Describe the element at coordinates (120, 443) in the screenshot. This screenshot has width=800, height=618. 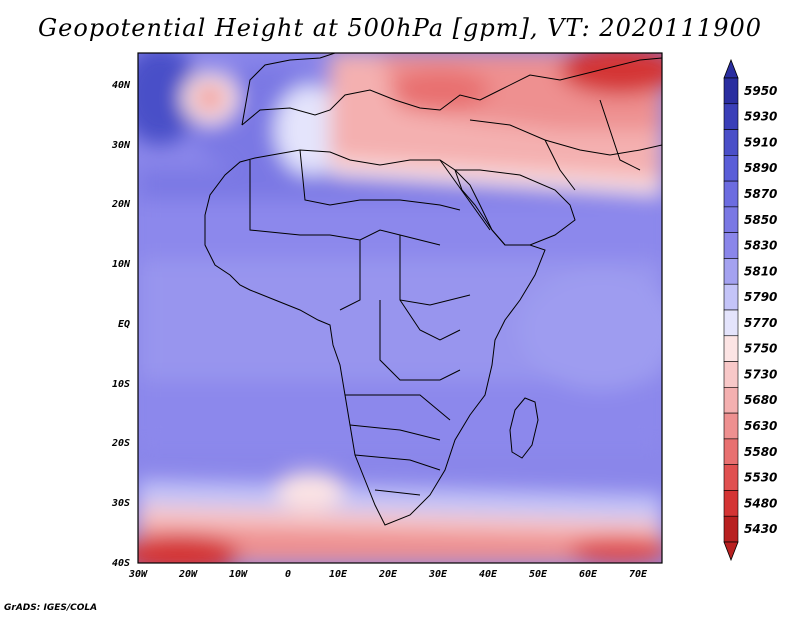
I see `lat-label: 20S` at that location.